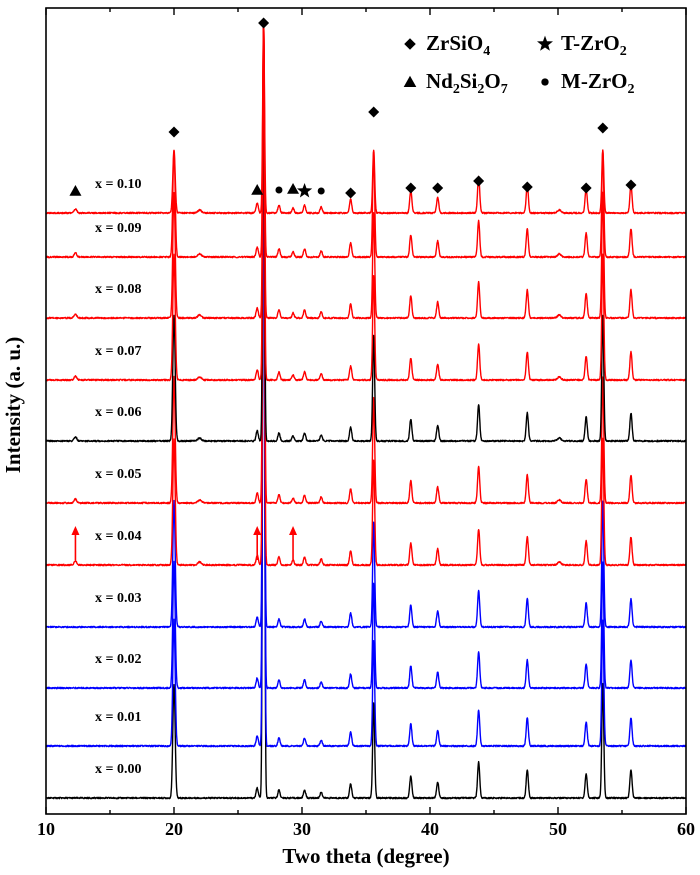 Image resolution: width=700 pixels, height=875 pixels. Describe the element at coordinates (118, 474) in the screenshot. I see `series-label: x = 0.05` at that location.